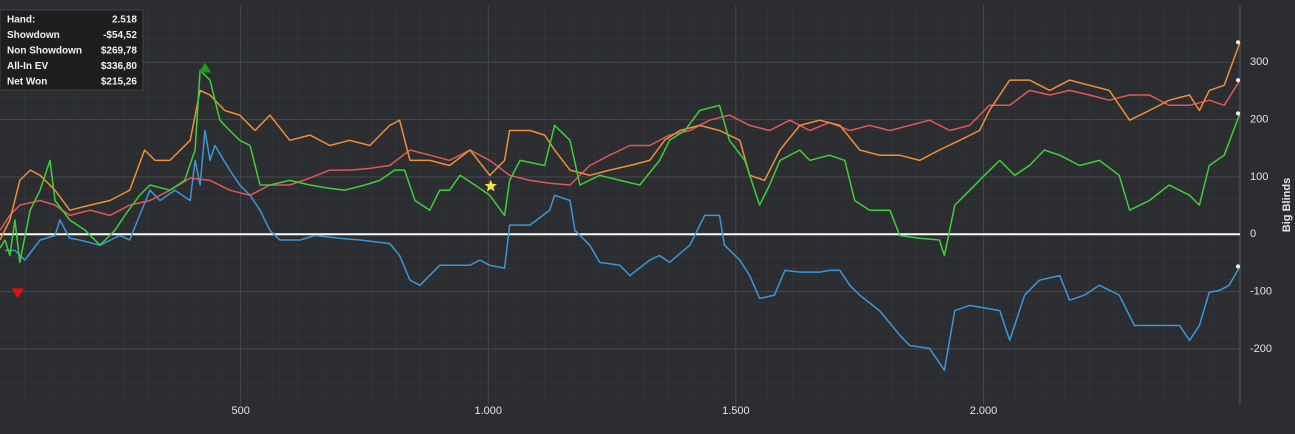 The height and width of the screenshot is (434, 1295). Describe the element at coordinates (27, 66) in the screenshot. I see `stat-label: All-In EV` at that location.